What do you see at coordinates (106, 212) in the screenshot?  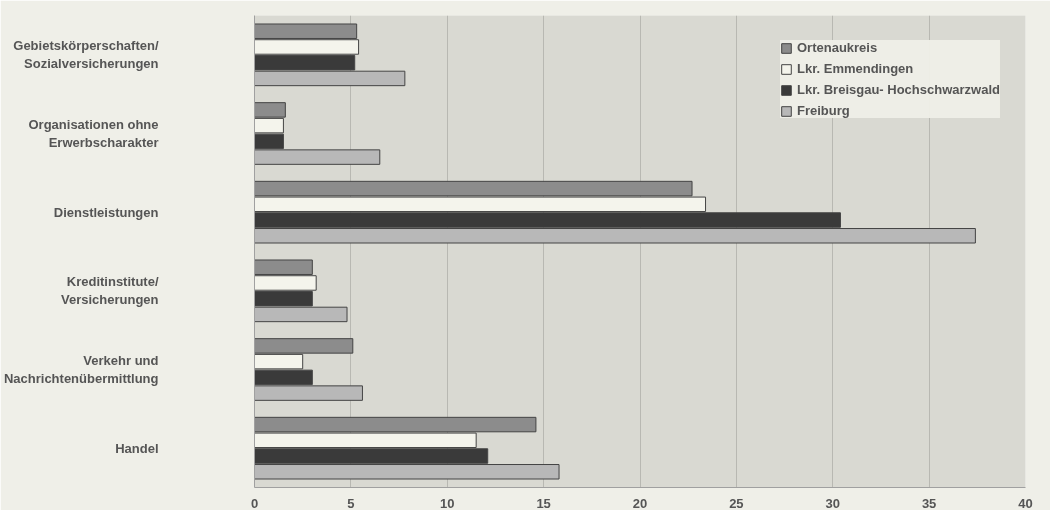 I see `y-tick-label: Dienstleistungen` at bounding box center [106, 212].